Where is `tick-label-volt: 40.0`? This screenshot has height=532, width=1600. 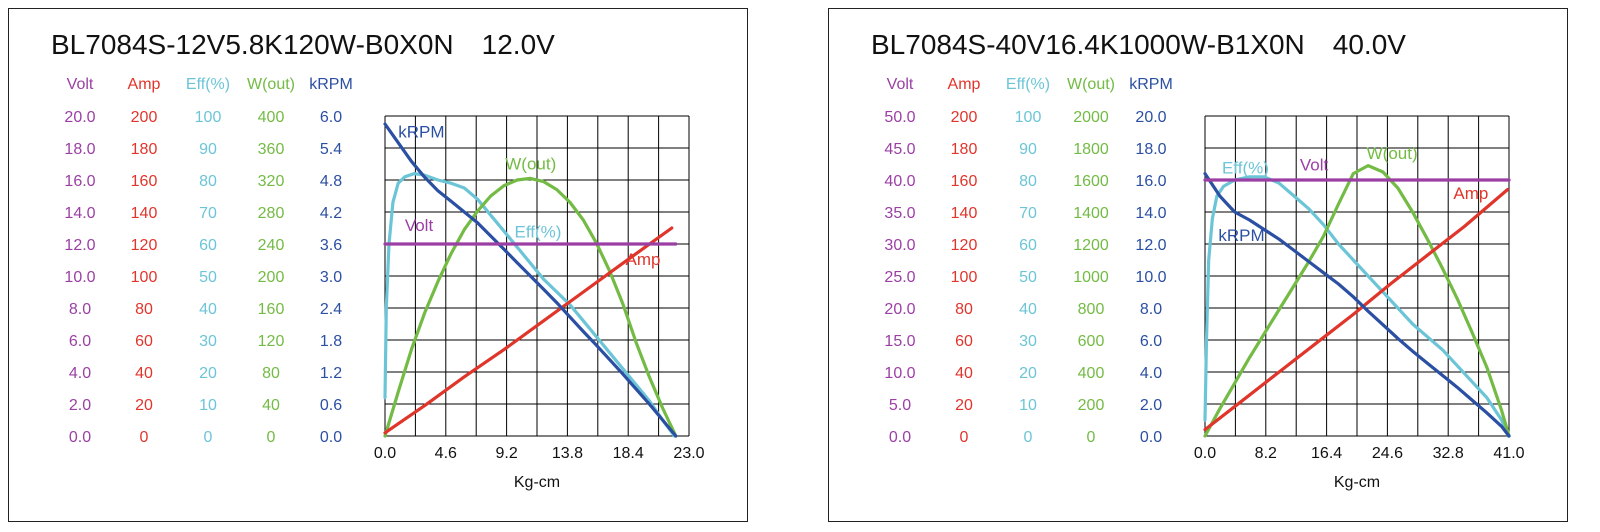 tick-label-volt: 40.0 is located at coordinates (899, 181).